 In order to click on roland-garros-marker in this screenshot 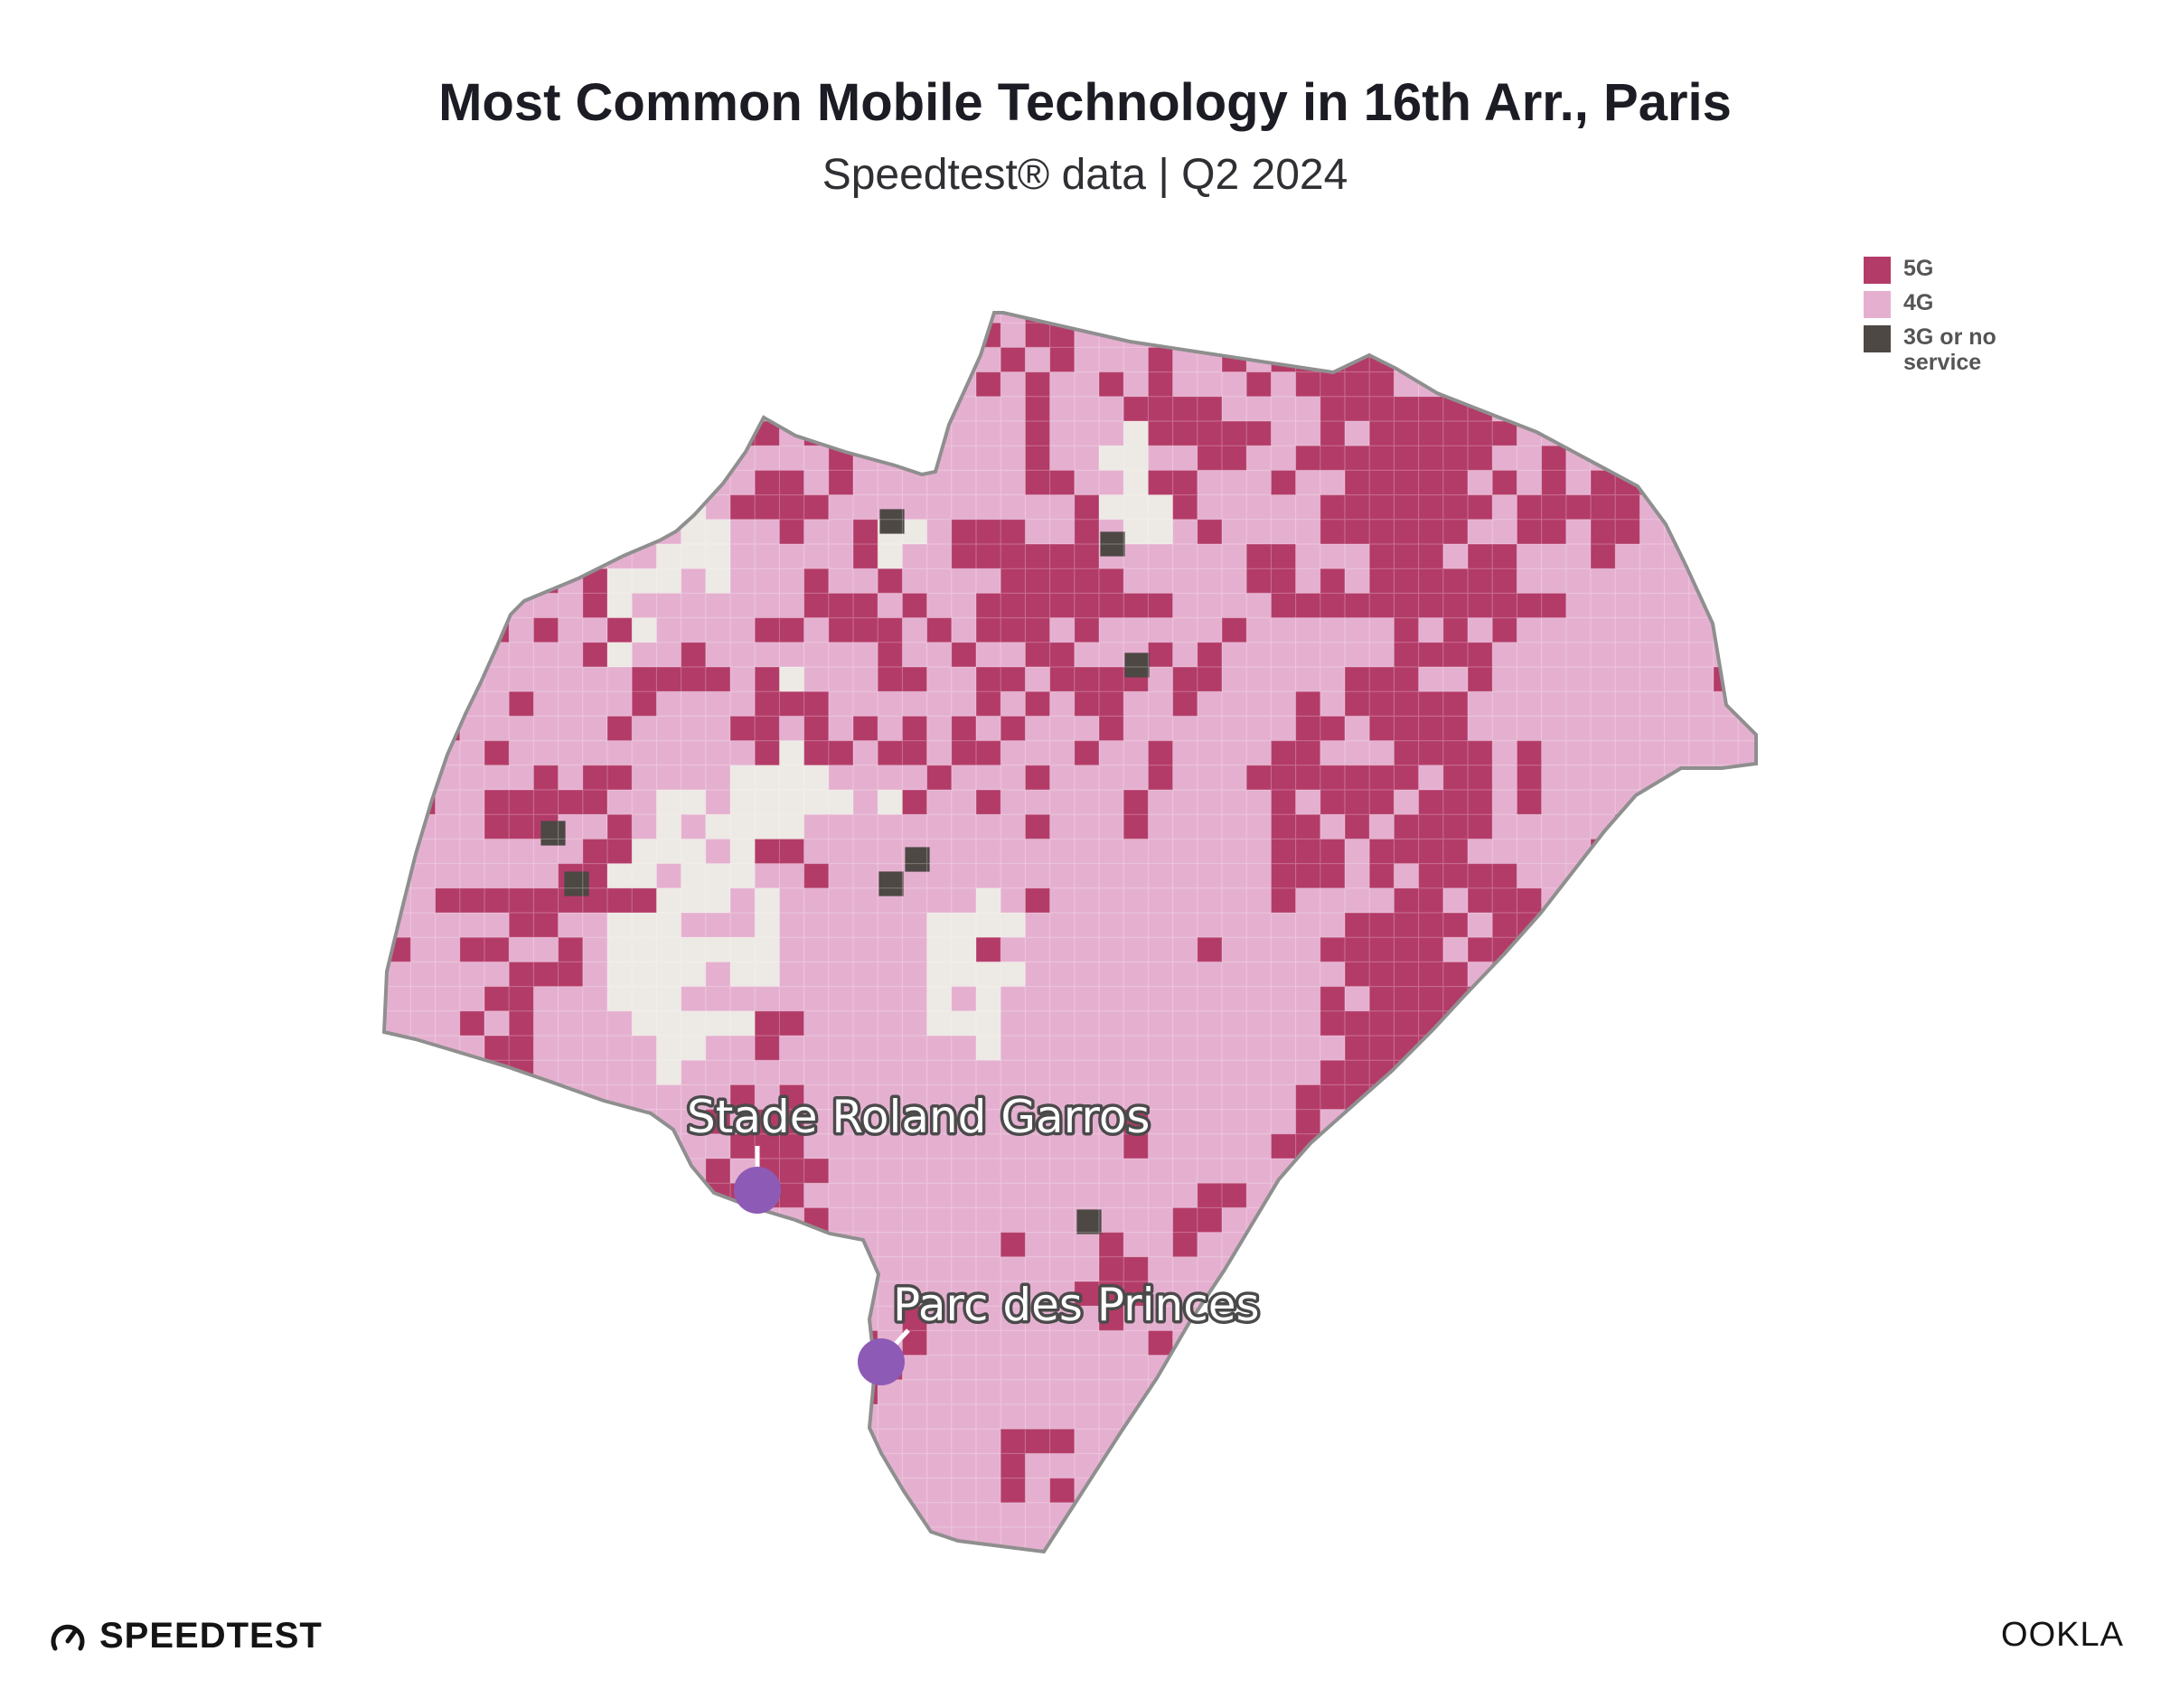, I will do `click(757, 1190)`.